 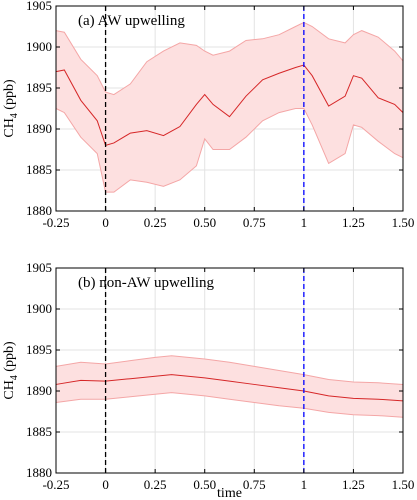 I want to click on x-axis-label: time, so click(x=229, y=493).